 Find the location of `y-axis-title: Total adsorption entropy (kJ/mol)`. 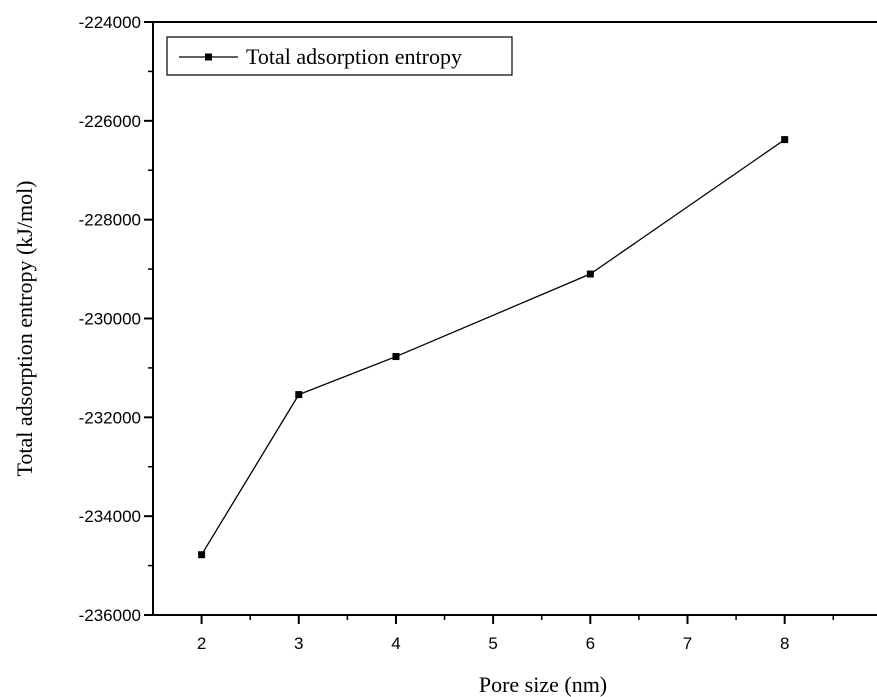

y-axis-title: Total adsorption entropy (kJ/mol) is located at coordinates (24, 328).